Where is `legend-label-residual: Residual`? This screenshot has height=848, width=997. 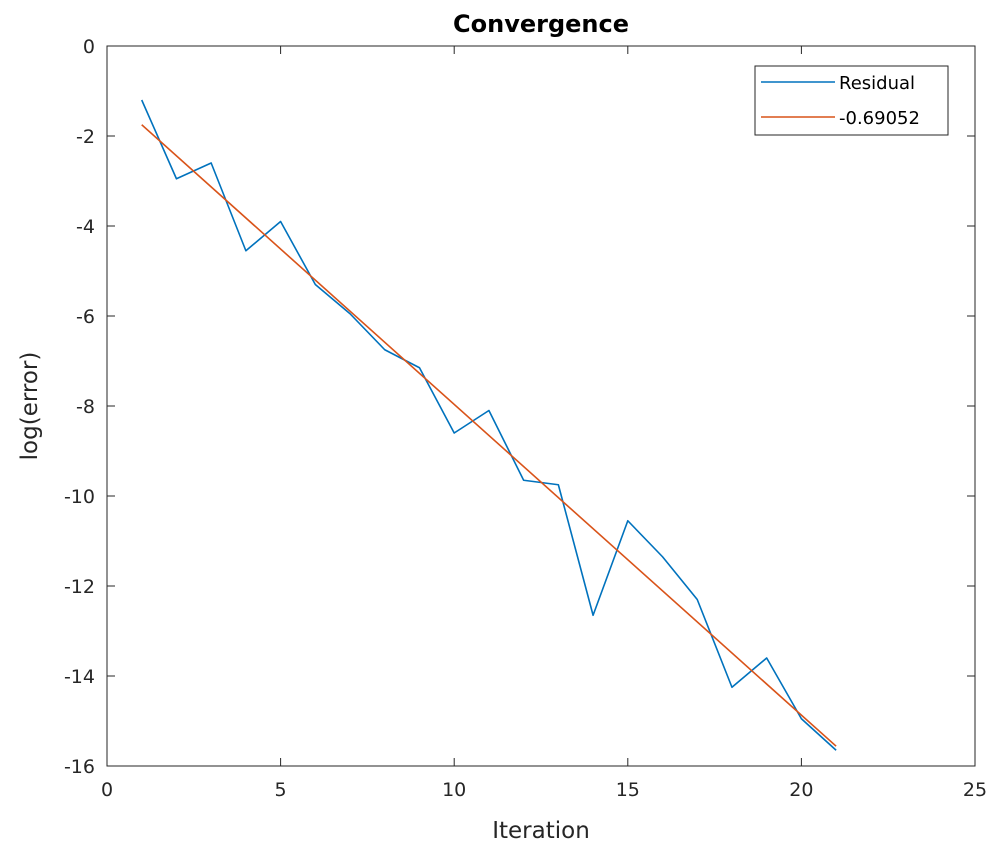 legend-label-residual: Residual is located at coordinates (877, 83).